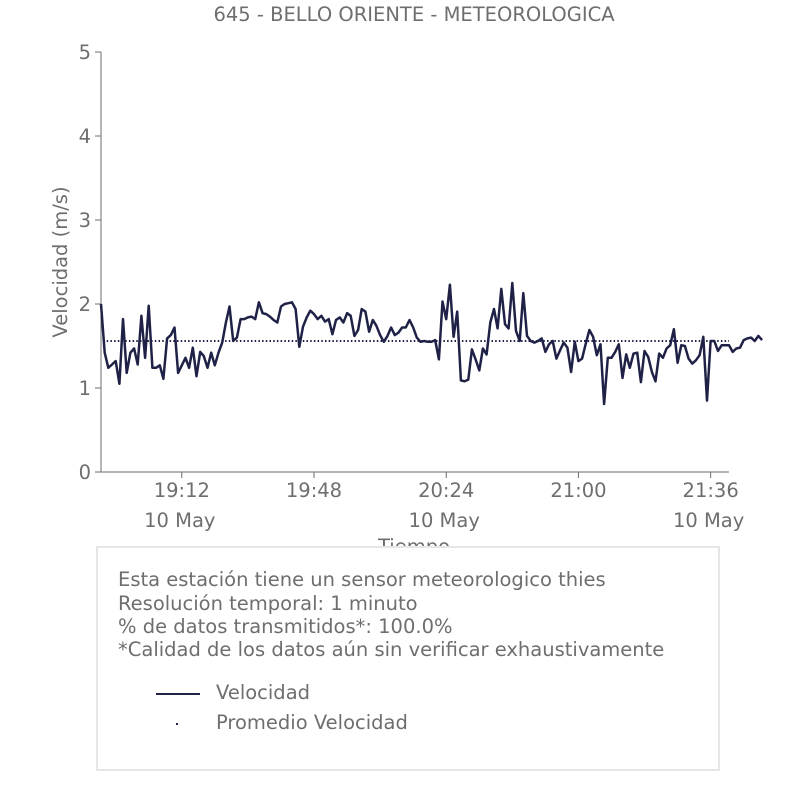 Image resolution: width=806 pixels, height=806 pixels. What do you see at coordinates (578, 490) in the screenshot?
I see `x-tick-label: 21:00` at bounding box center [578, 490].